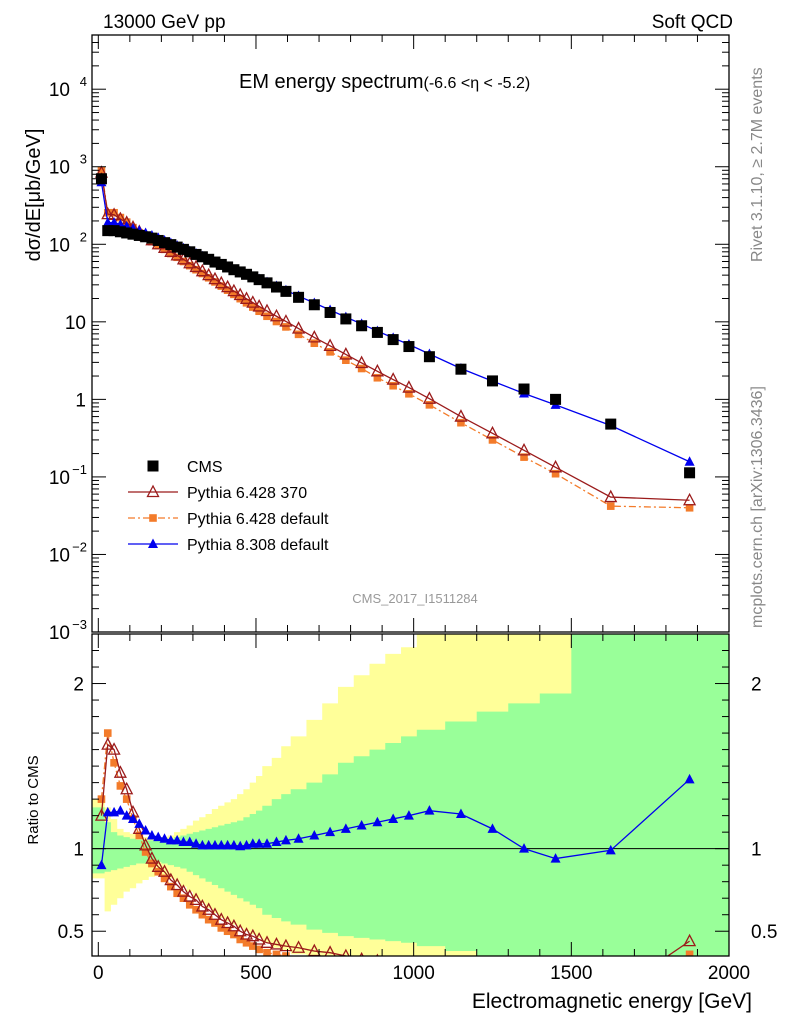  What do you see at coordinates (34, 195) in the screenshot?
I see `main-ylabel: dσ/dE[μb/GeV]` at bounding box center [34, 195].